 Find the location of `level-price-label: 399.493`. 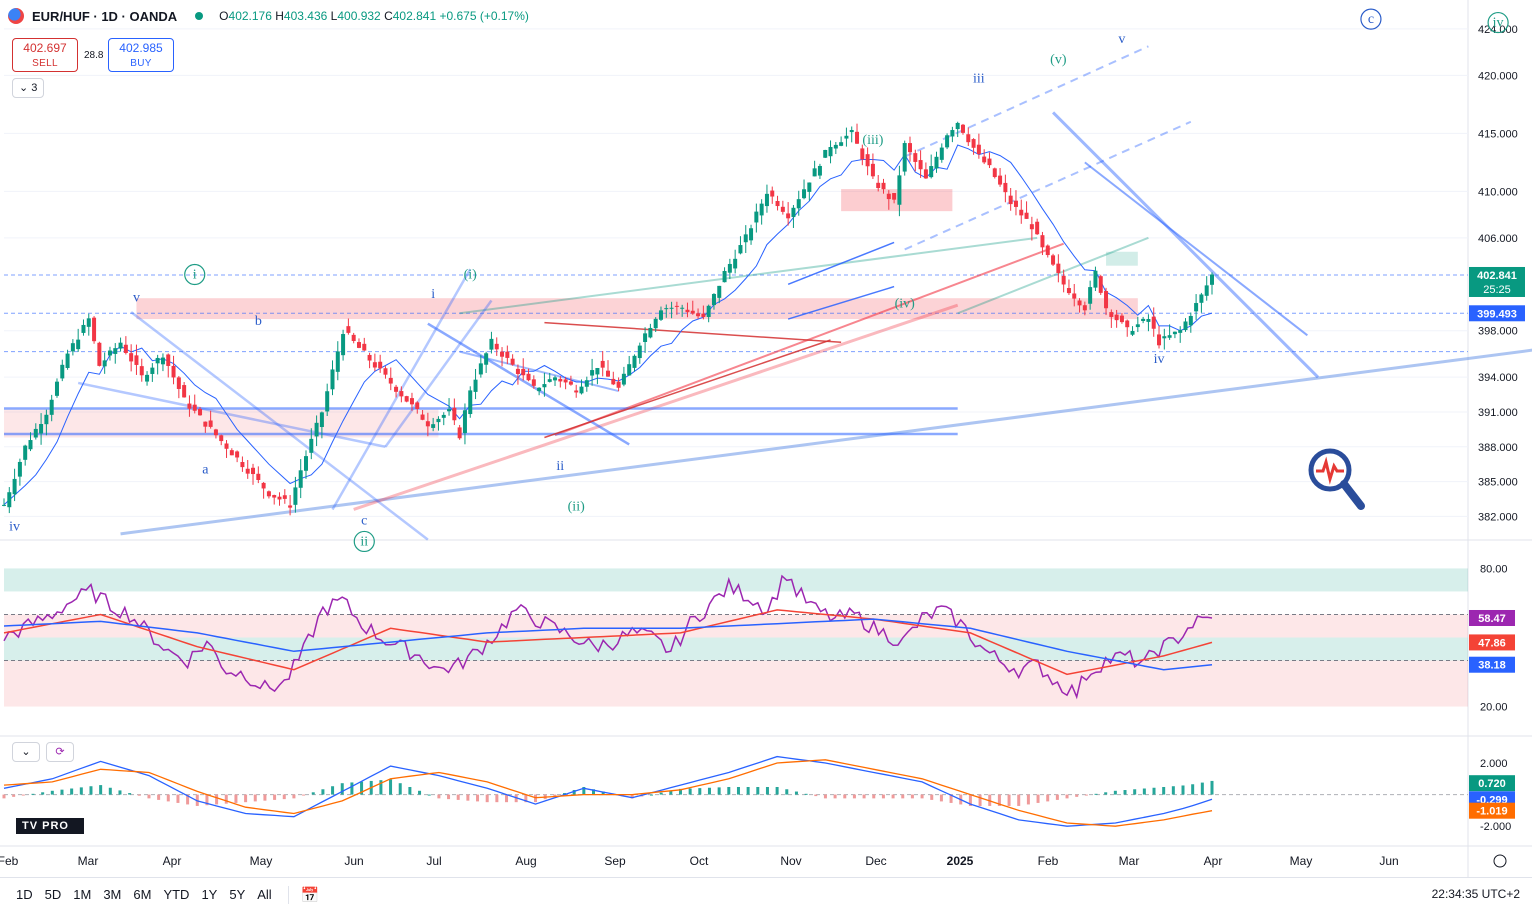

level-price-label: 399.493 is located at coordinates (1497, 314).